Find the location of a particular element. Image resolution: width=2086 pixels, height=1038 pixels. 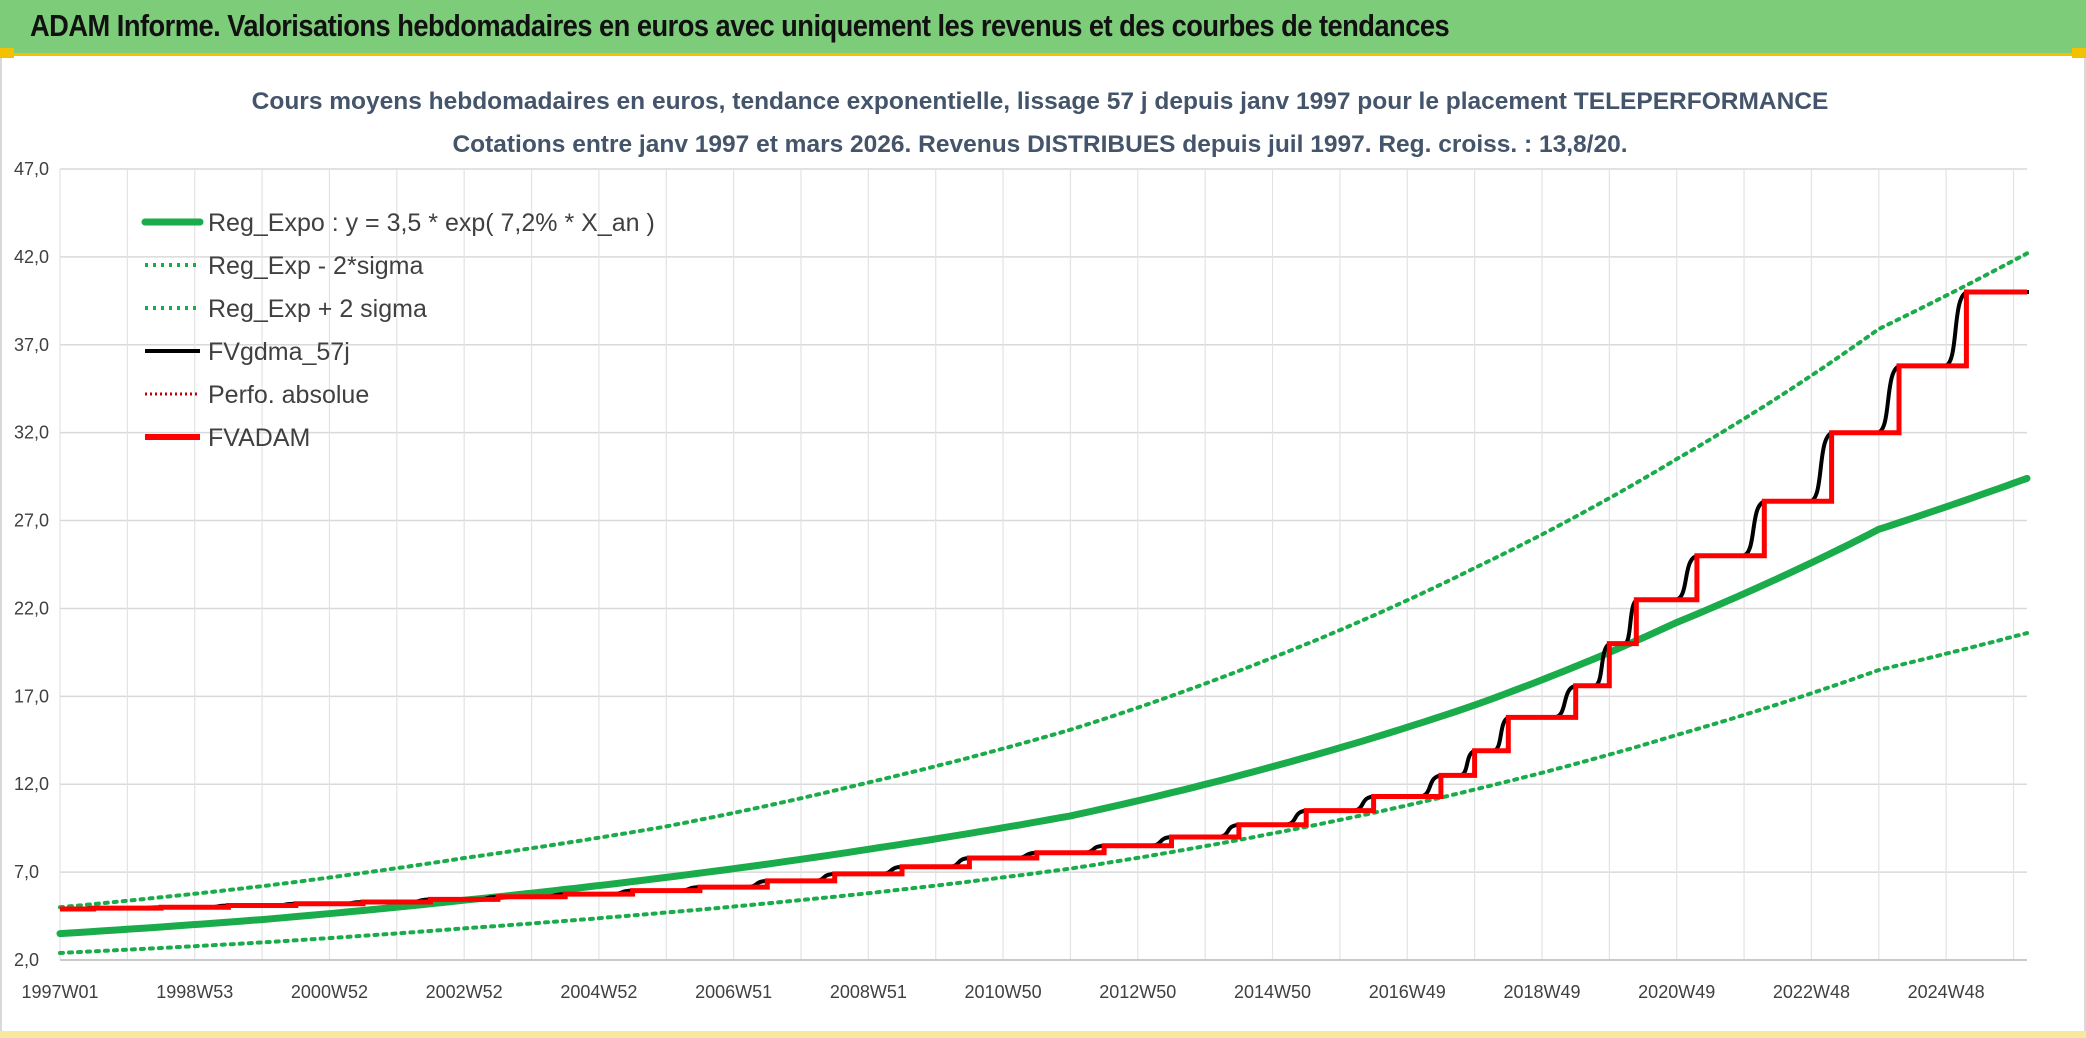

y-tick-label: 37,0 is located at coordinates (31, 345).